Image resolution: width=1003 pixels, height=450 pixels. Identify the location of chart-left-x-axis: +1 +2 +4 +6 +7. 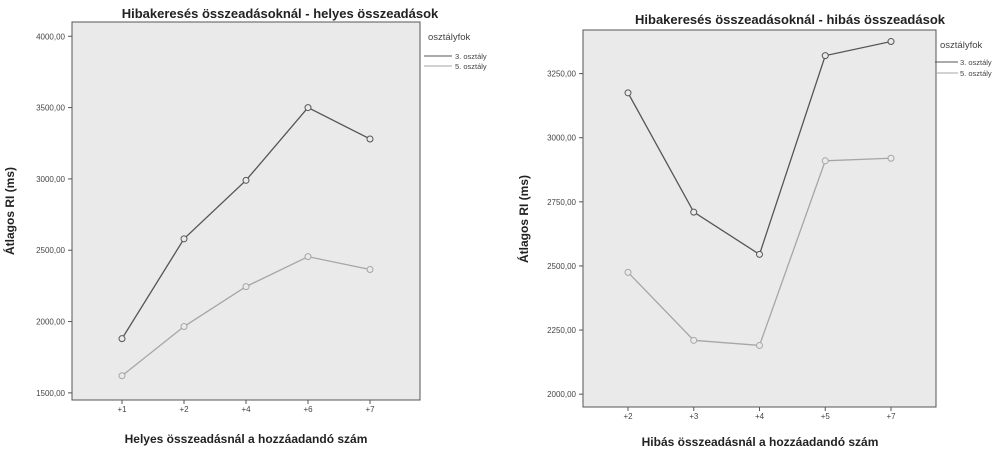
(246, 407).